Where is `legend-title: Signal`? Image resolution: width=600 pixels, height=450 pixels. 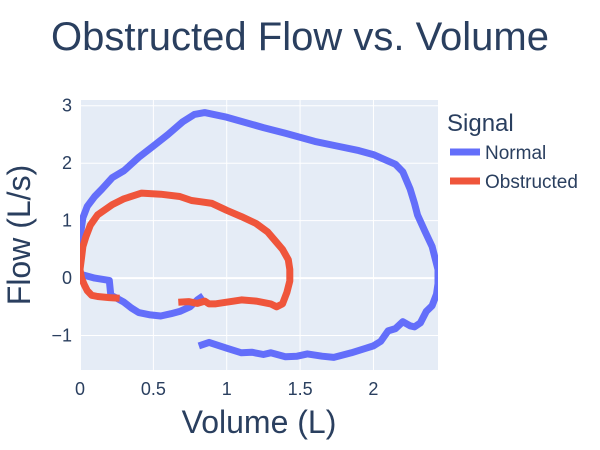 legend-title: Signal is located at coordinates (480, 123).